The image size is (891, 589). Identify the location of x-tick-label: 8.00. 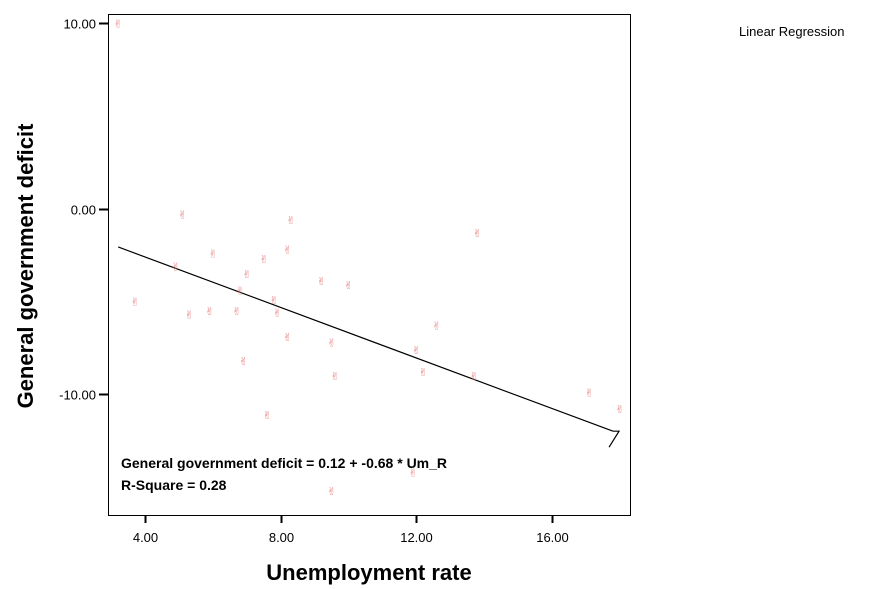
(281, 537).